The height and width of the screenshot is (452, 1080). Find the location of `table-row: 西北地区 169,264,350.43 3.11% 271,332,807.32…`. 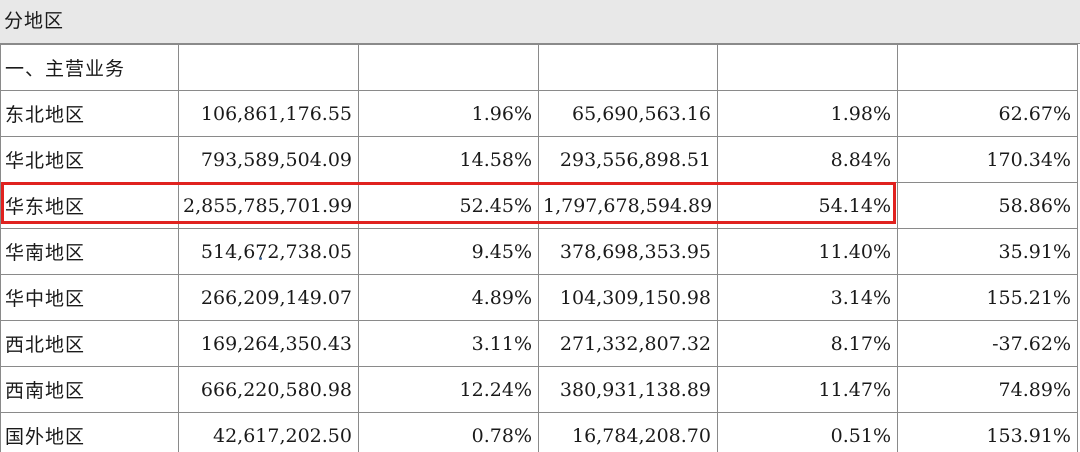

table-row: 西北地区 169,264,350.43 3.11% 271,332,807.32… is located at coordinates (539, 343).